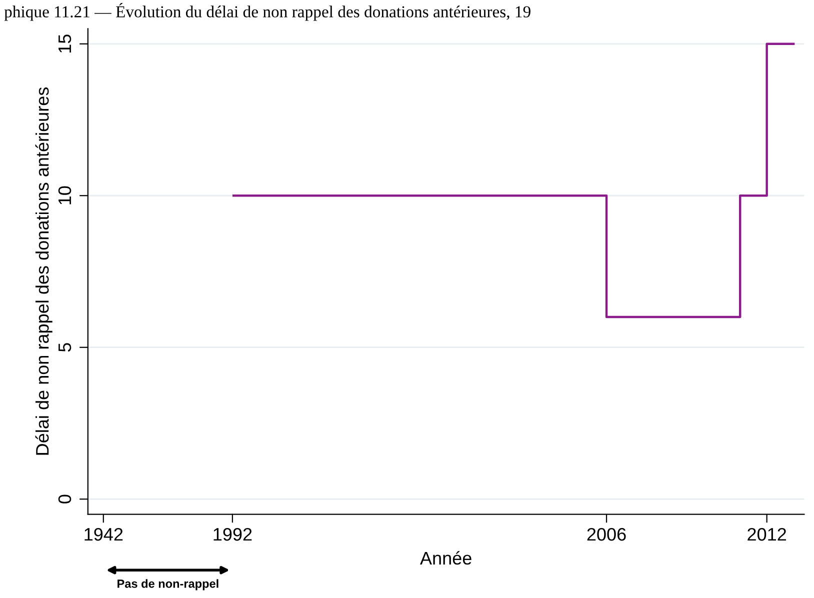 The width and height of the screenshot is (814, 598). Describe the element at coordinates (65, 499) in the screenshot. I see `y-tick-label: 0` at that location.